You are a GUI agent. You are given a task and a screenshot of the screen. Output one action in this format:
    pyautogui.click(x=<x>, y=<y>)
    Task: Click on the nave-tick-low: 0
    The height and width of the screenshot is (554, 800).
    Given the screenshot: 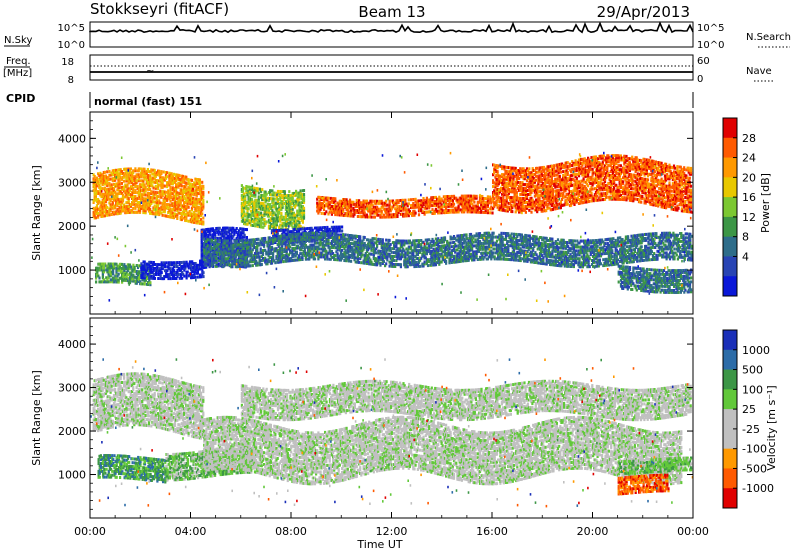 What is the action you would take?
    pyautogui.click(x=700, y=79)
    